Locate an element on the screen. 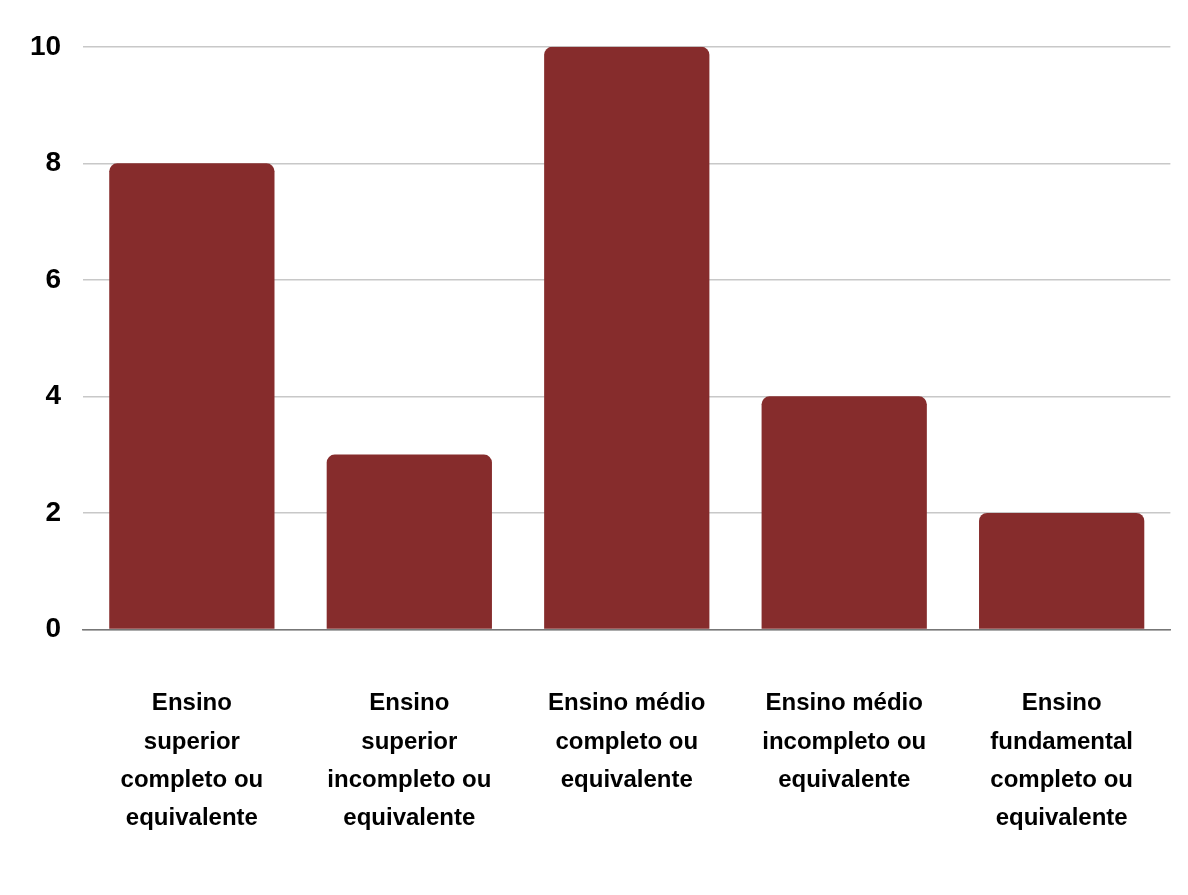 The width and height of the screenshot is (1188, 895). y-tick-label: 0 is located at coordinates (53, 628).